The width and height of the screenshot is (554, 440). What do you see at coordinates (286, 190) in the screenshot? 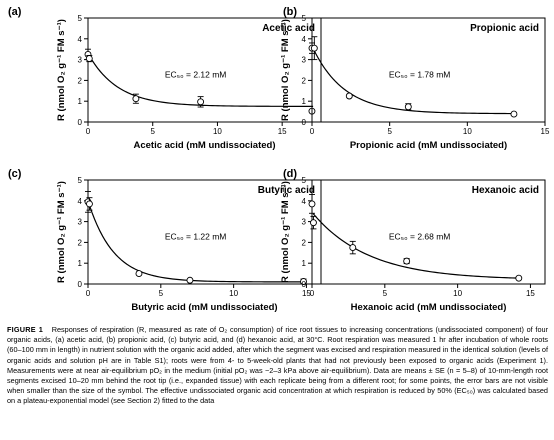
I see `acid-name-label: Butyric acid` at bounding box center [286, 190].